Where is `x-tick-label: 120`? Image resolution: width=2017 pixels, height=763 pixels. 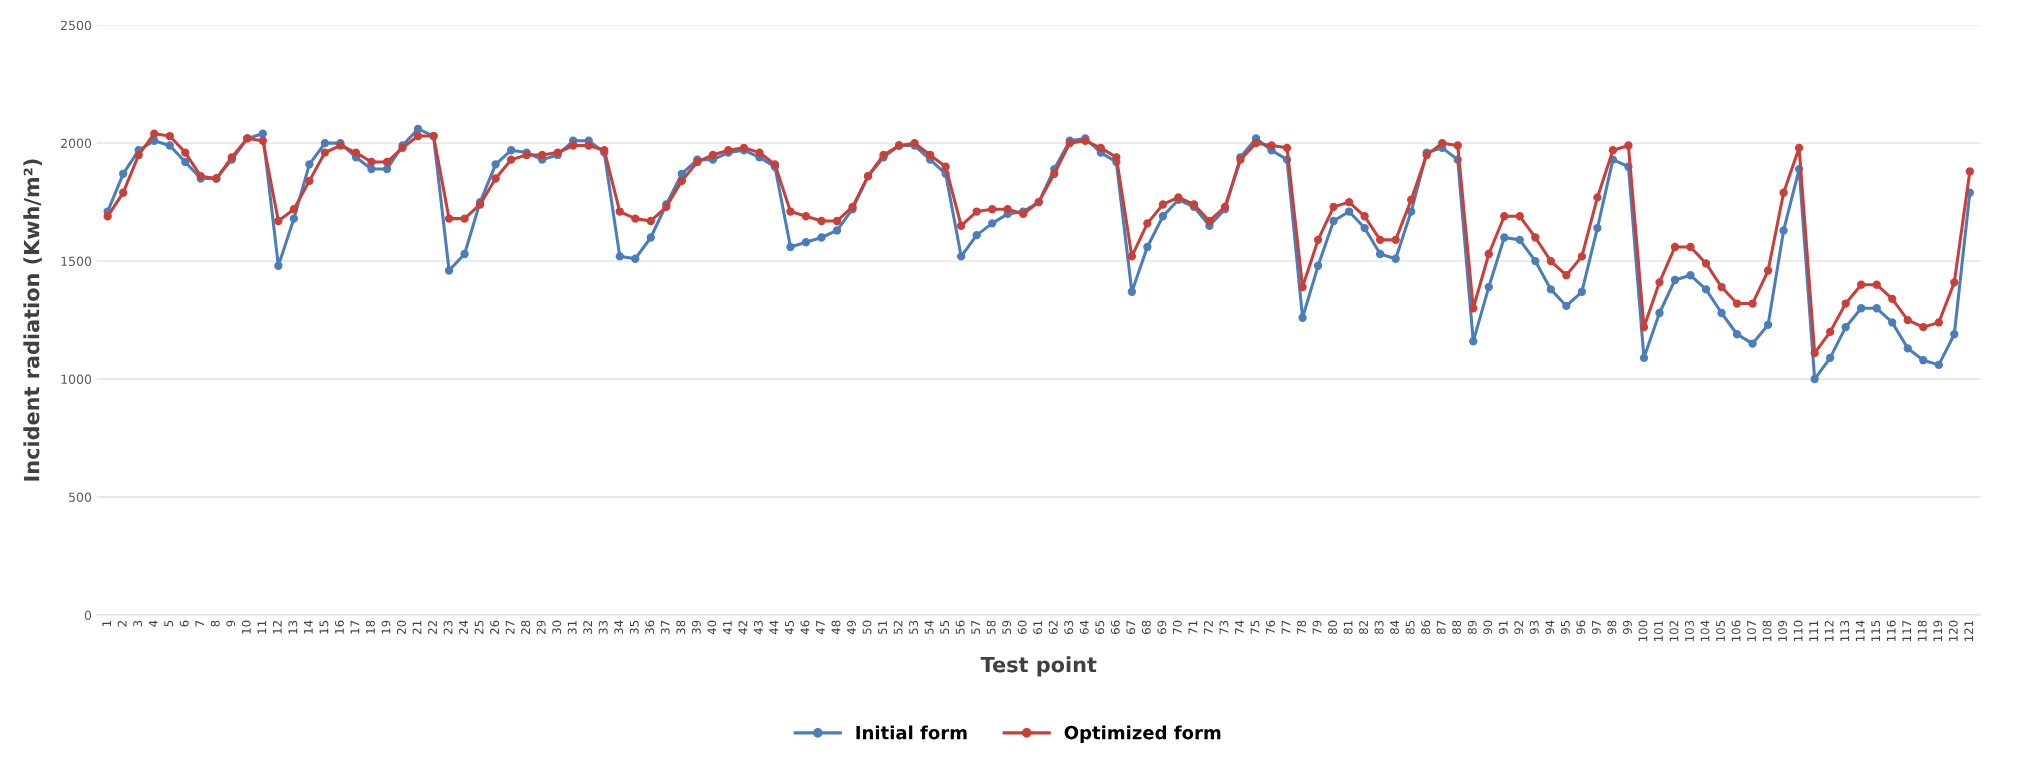
x-tick-label: 120 is located at coordinates (1953, 631).